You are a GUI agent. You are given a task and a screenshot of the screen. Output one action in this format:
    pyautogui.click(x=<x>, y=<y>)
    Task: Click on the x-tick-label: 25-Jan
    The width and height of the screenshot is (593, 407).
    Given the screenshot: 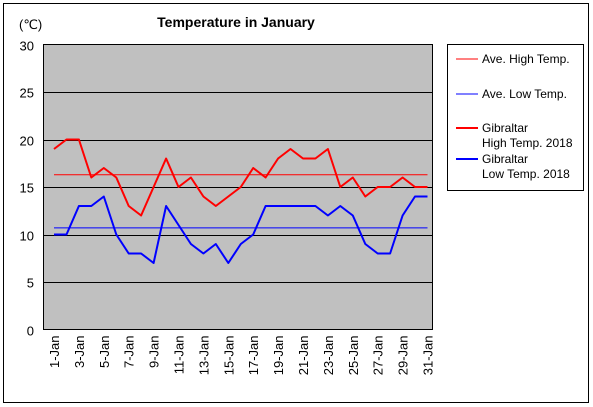 What is the action you would take?
    pyautogui.click(x=353, y=356)
    